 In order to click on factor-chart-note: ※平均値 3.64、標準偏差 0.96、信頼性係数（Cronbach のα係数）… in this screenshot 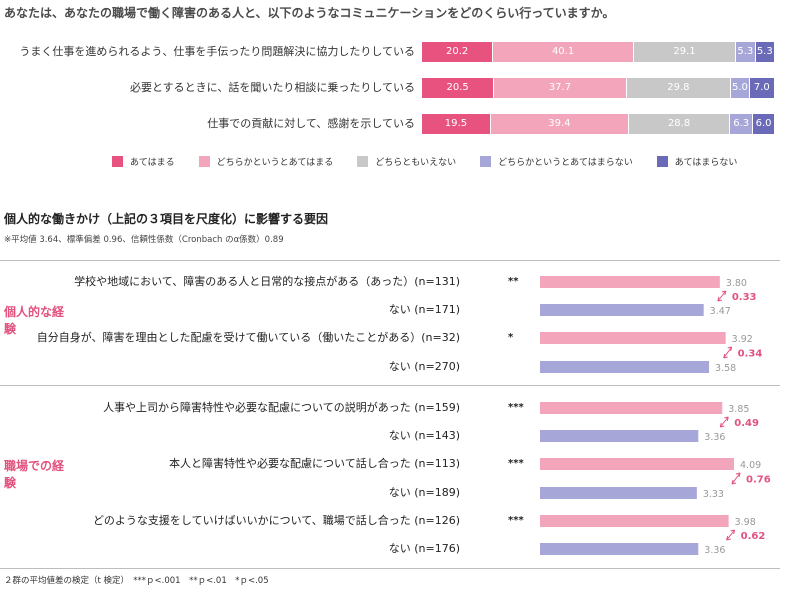, I will do `click(144, 240)`.